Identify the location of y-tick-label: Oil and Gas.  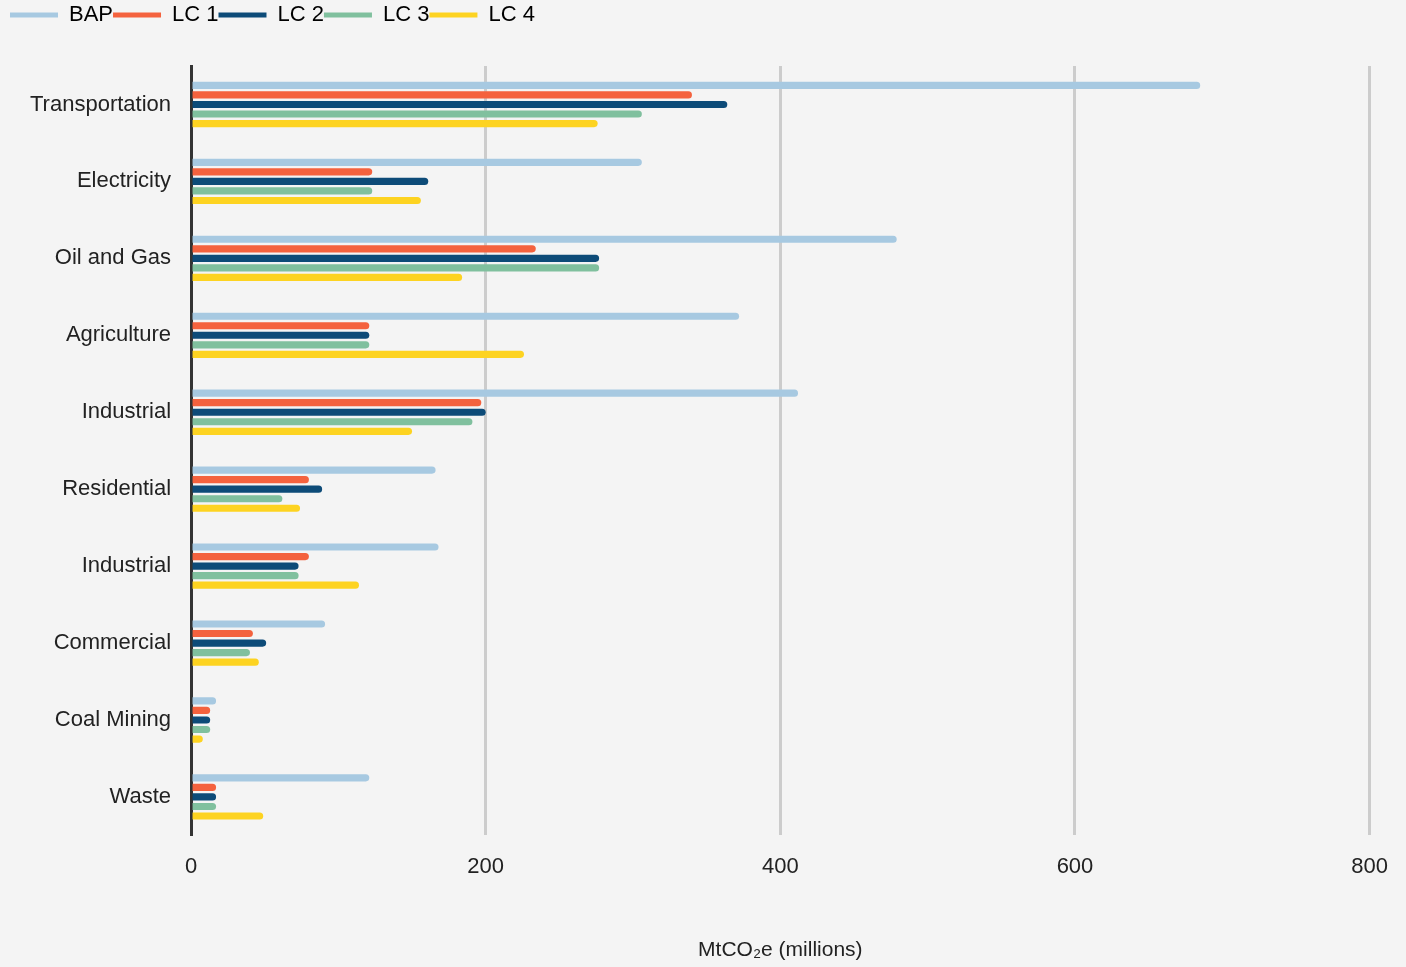
(113, 257).